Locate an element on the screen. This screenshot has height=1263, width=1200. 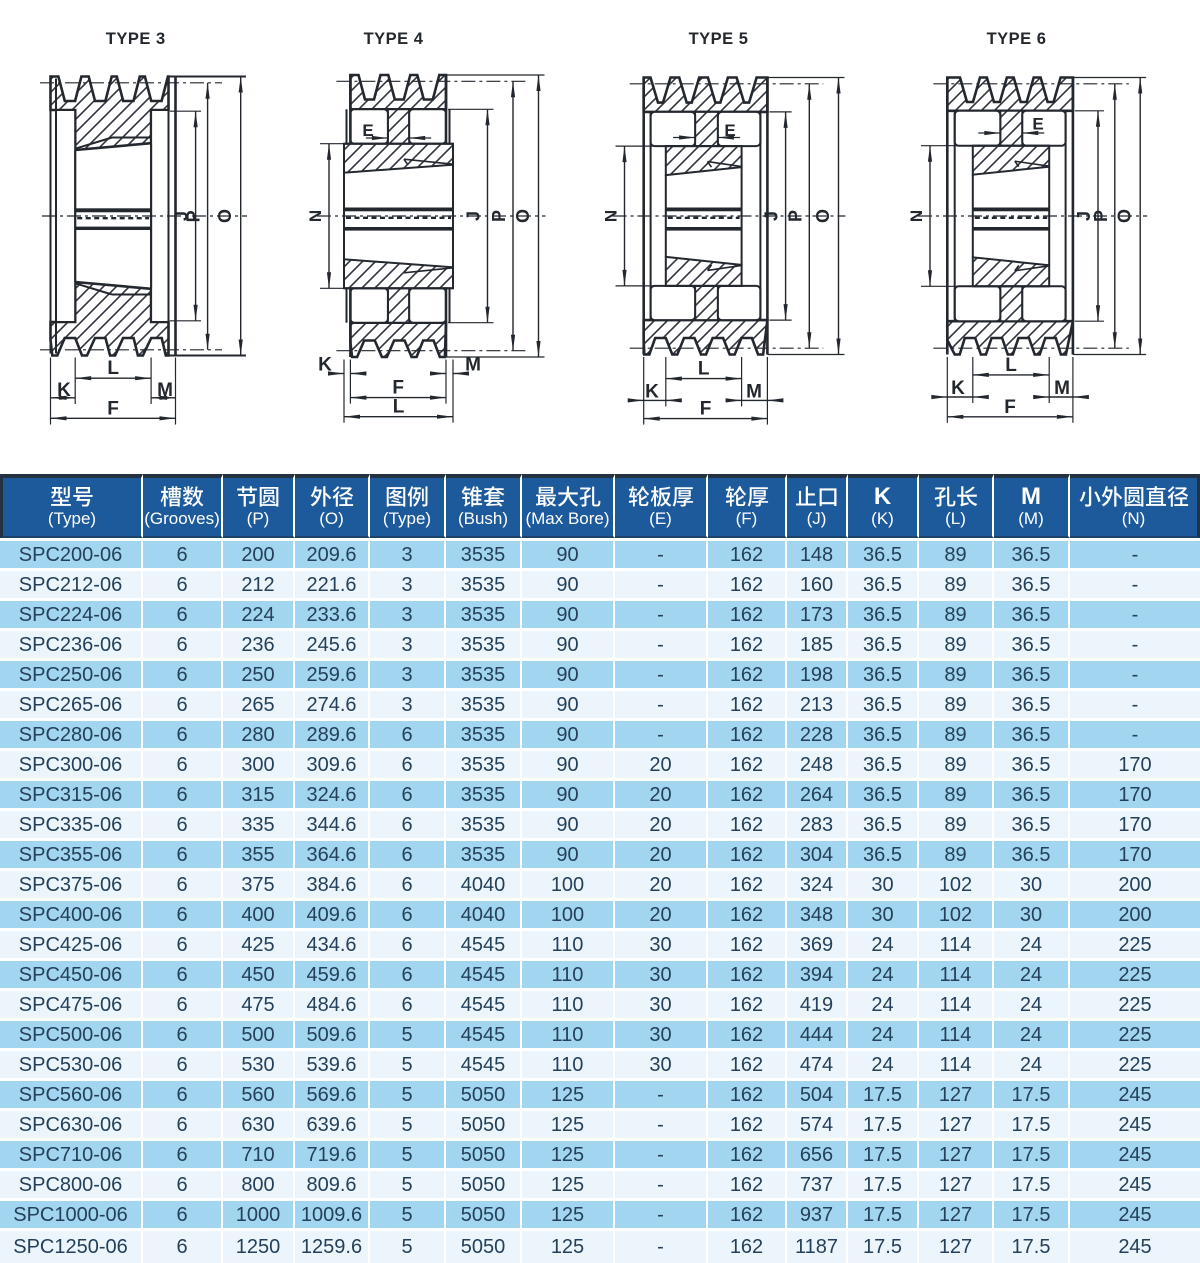
svg-text: TYPE 6 is located at coordinates (1017, 39).